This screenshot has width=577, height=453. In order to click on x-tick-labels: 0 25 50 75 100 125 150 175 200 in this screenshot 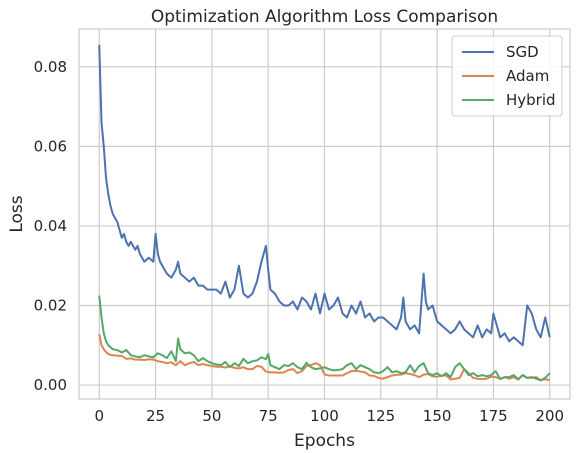, I will do `click(329, 416)`.